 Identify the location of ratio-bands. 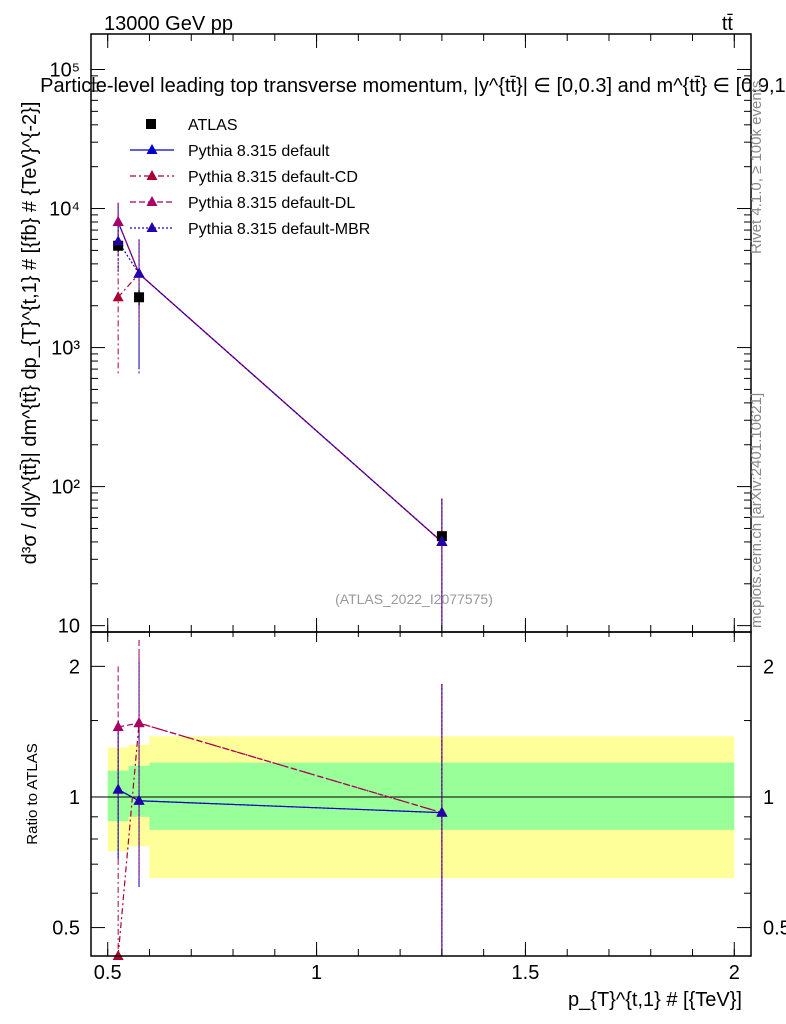
(421, 807).